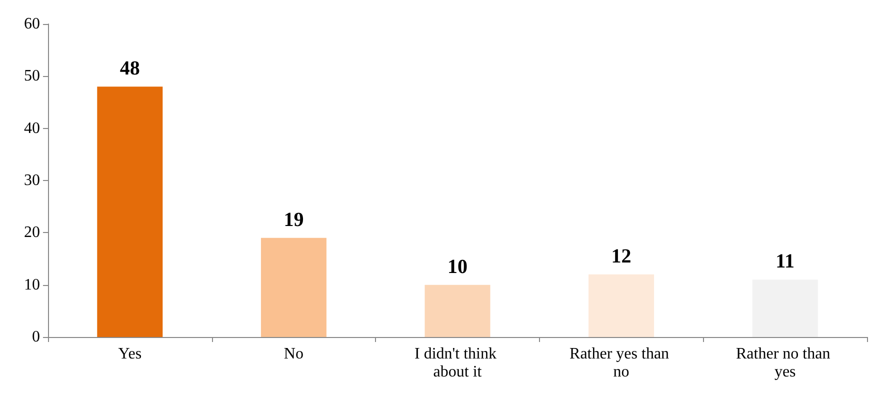 This screenshot has height=407, width=873. I want to click on y-tick-label: 60, so click(32, 24).